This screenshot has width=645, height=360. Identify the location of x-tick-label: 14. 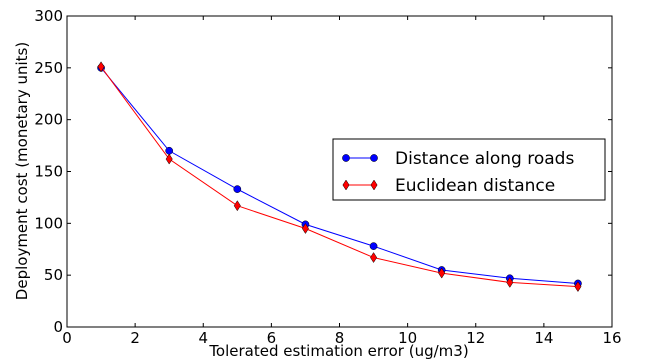
(543, 338).